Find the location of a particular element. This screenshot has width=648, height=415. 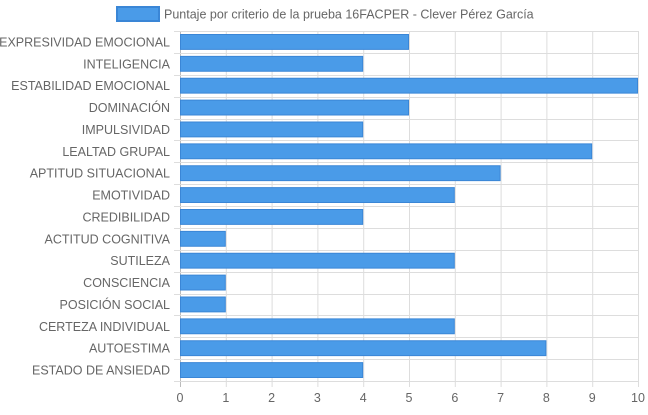

y-tick-label: CERTEZA INDIVIDUAL is located at coordinates (104, 327).